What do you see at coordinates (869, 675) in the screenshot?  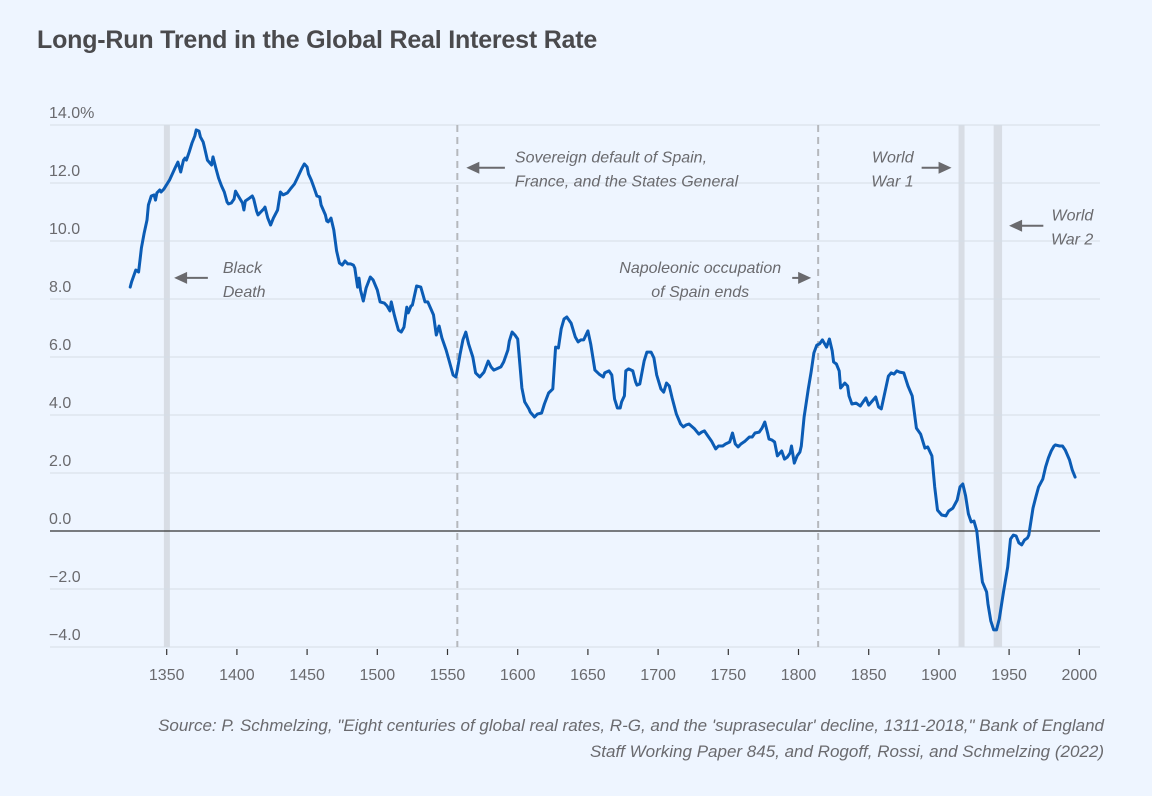 I see `x-tick-label: 1850` at bounding box center [869, 675].